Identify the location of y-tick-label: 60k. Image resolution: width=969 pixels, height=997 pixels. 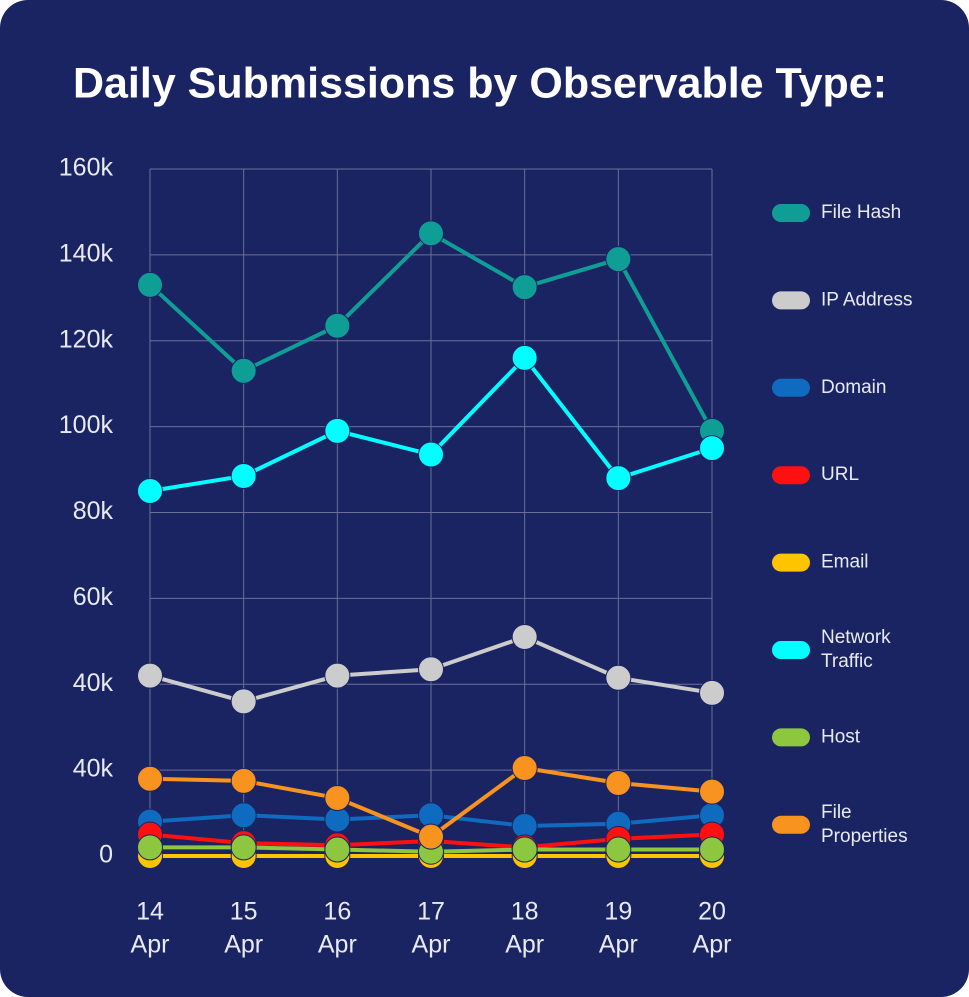
(93, 597).